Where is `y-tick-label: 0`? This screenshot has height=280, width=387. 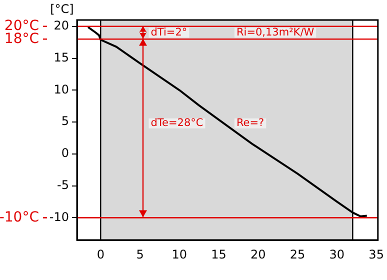
y-tick-label: 0 is located at coordinates (65, 153).